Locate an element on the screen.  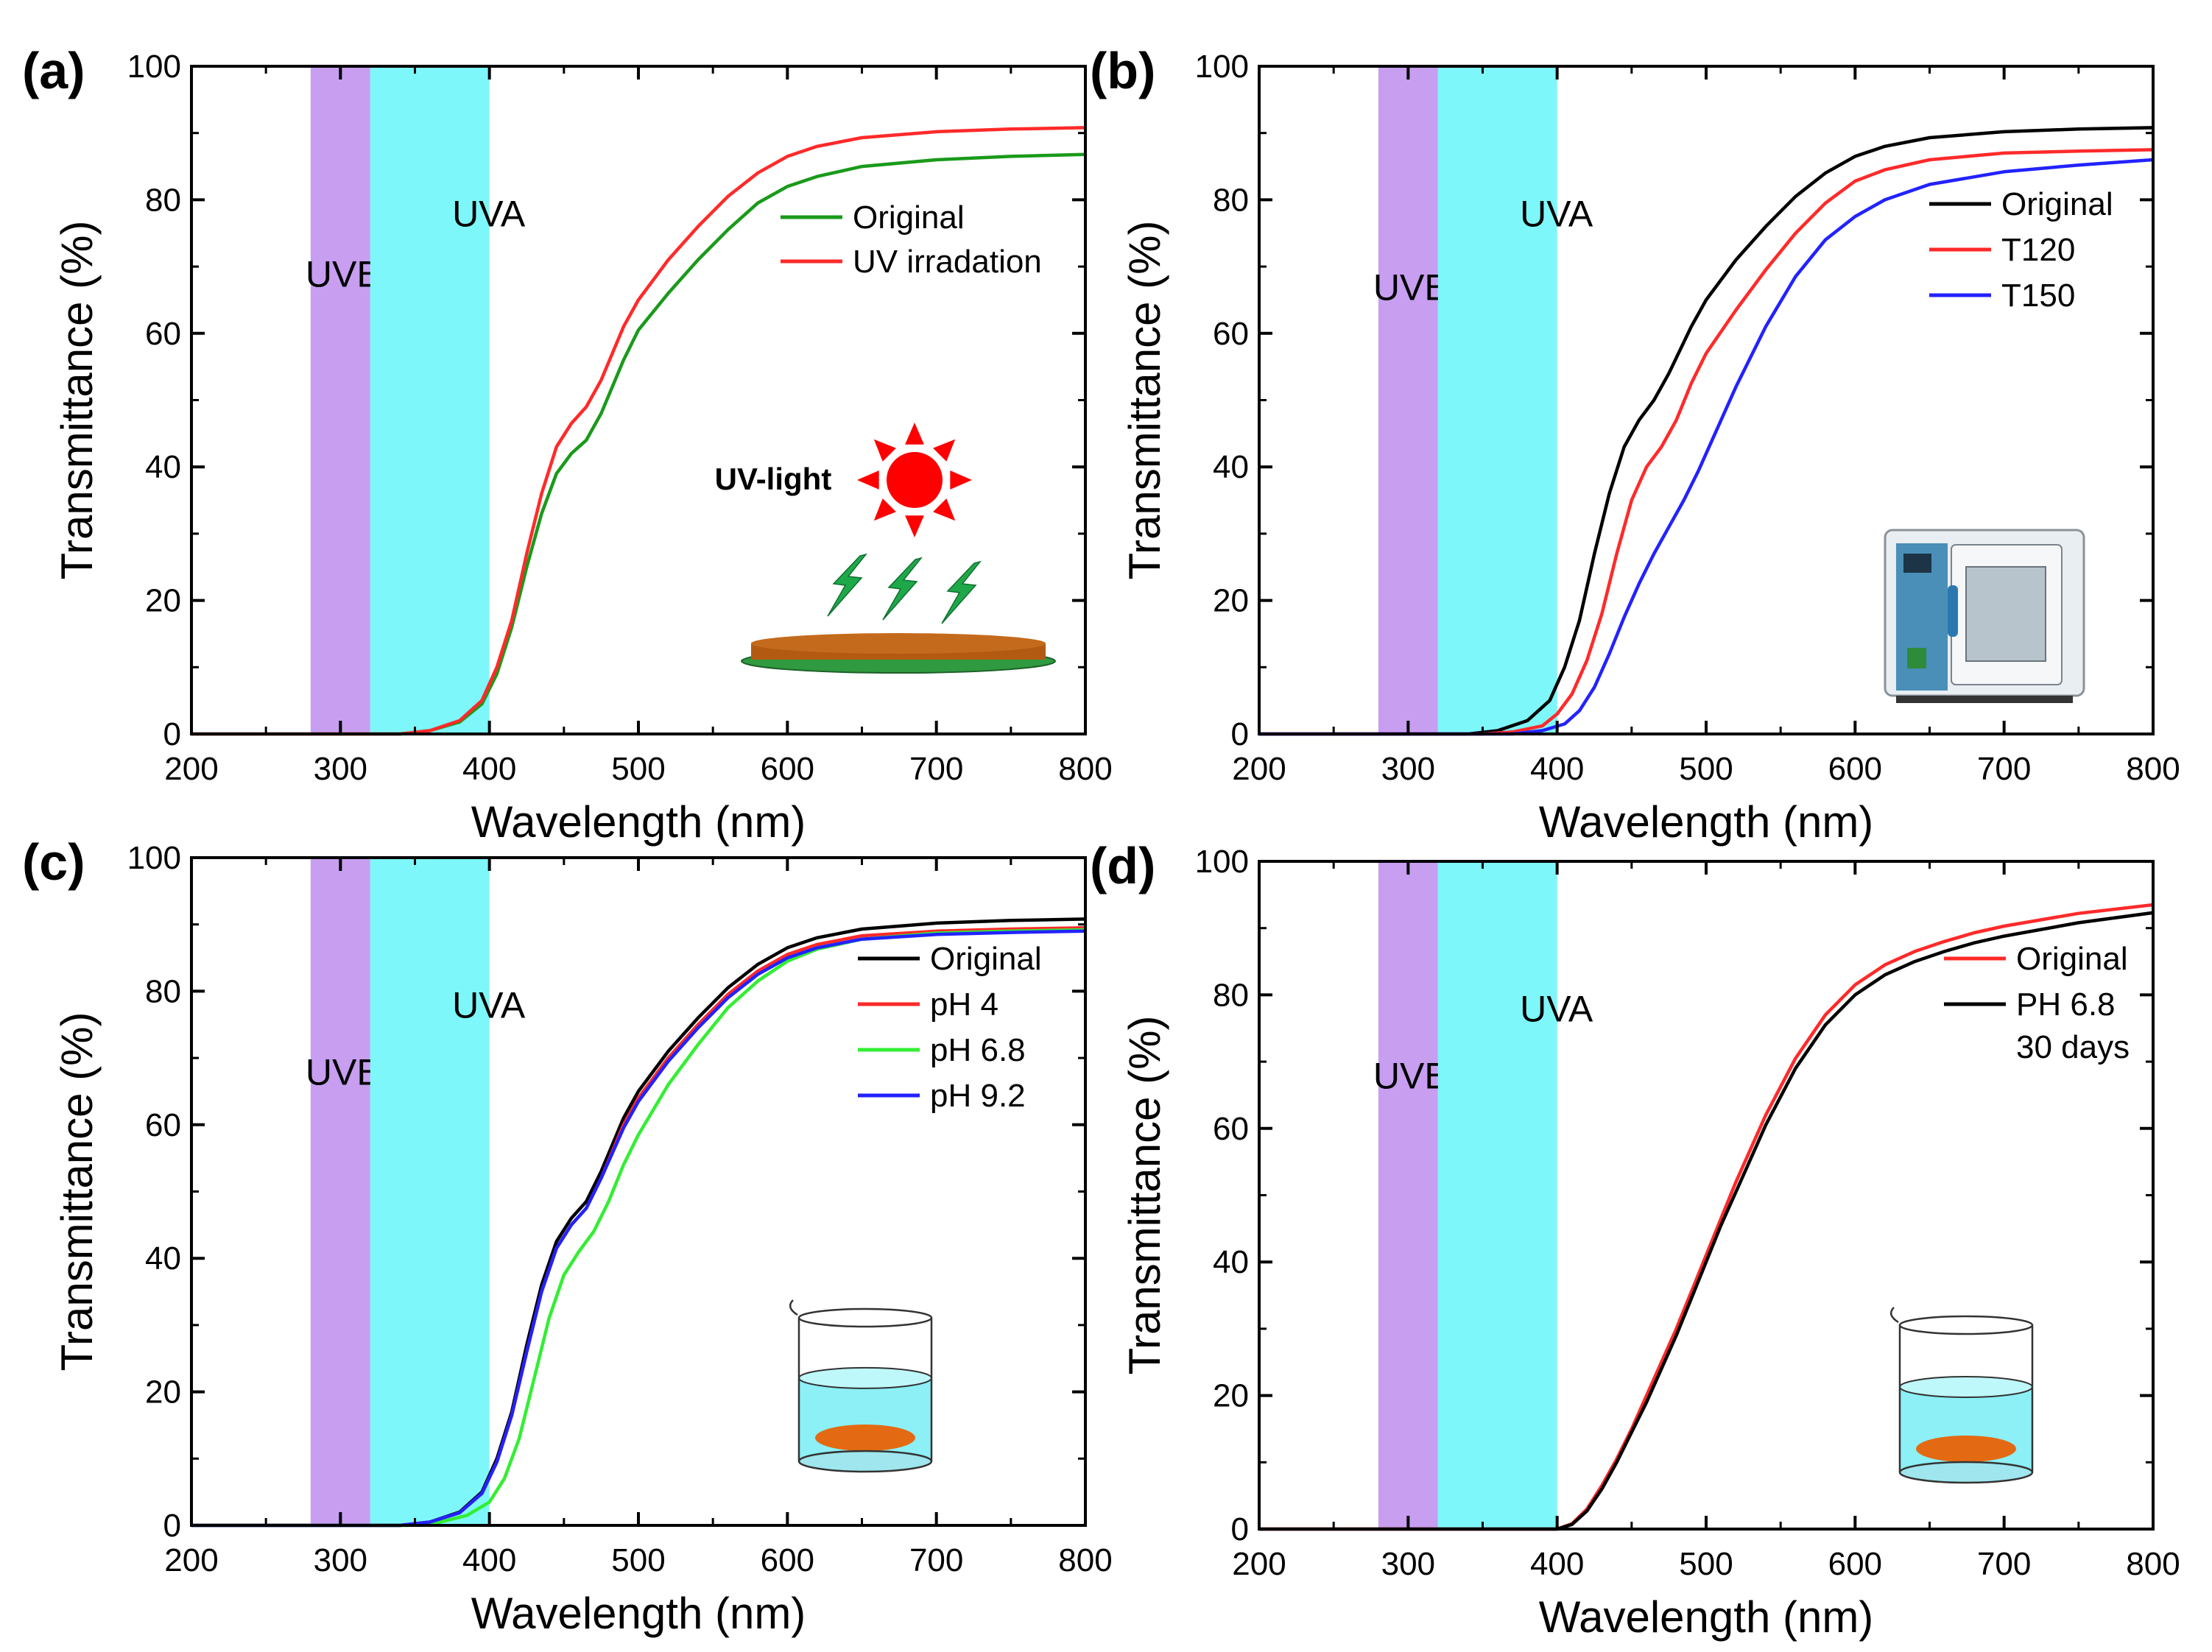
legend-label: pH 6.8 is located at coordinates (978, 1050).